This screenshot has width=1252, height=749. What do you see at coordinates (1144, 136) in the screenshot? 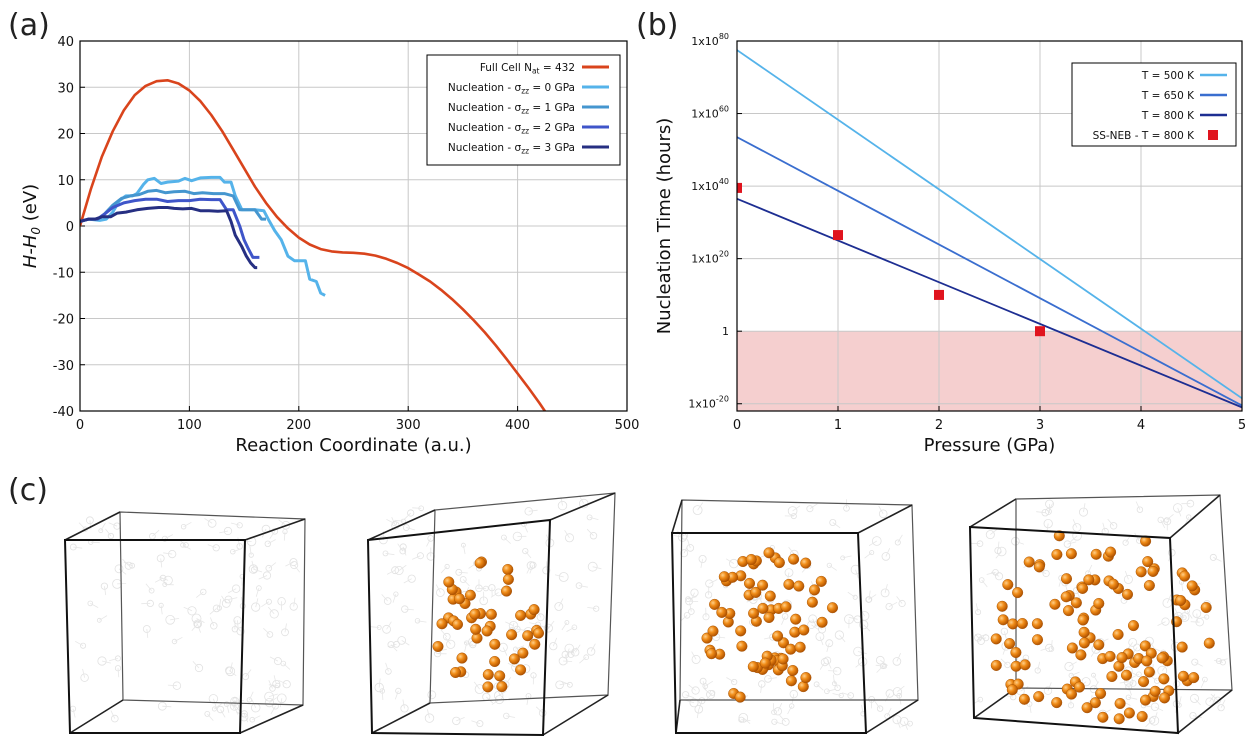
I see `legend-label-3: SS-NEB - T = 800 K` at bounding box center [1144, 136].